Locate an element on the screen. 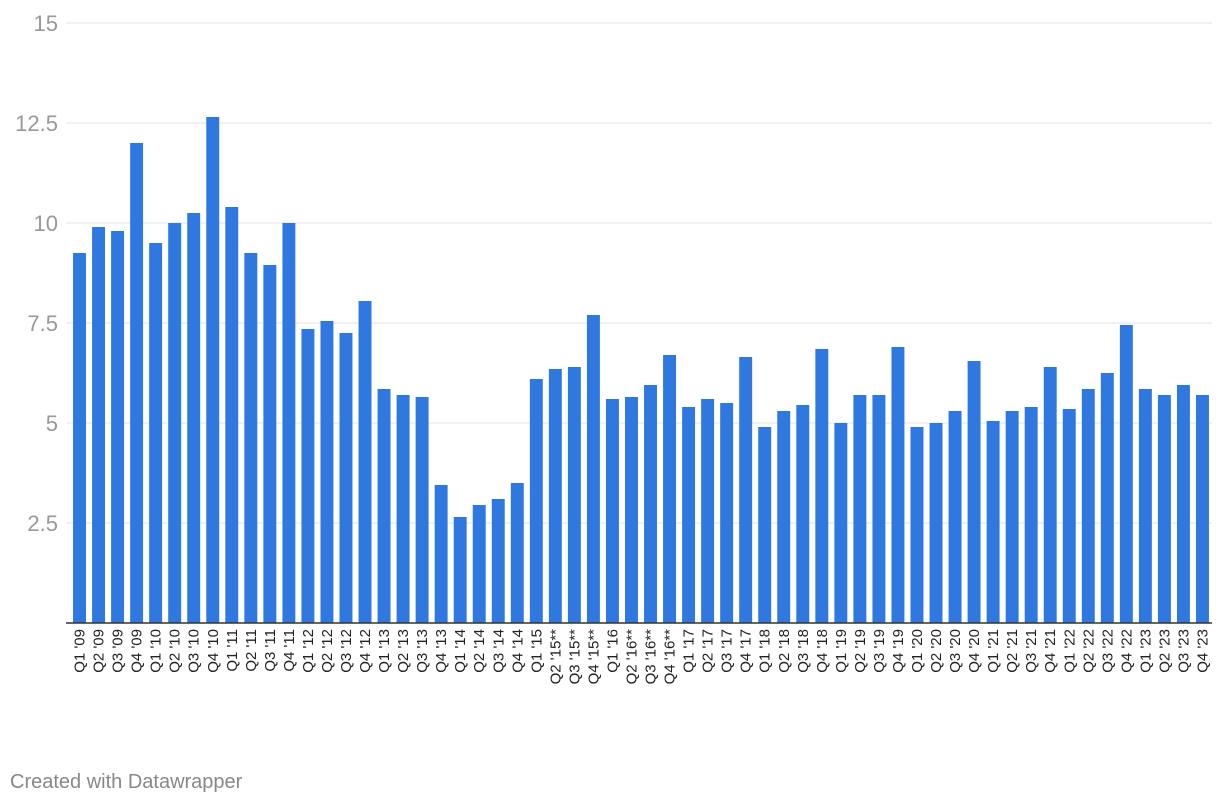  x-tick-label: Q2 '16** is located at coordinates (631, 657).